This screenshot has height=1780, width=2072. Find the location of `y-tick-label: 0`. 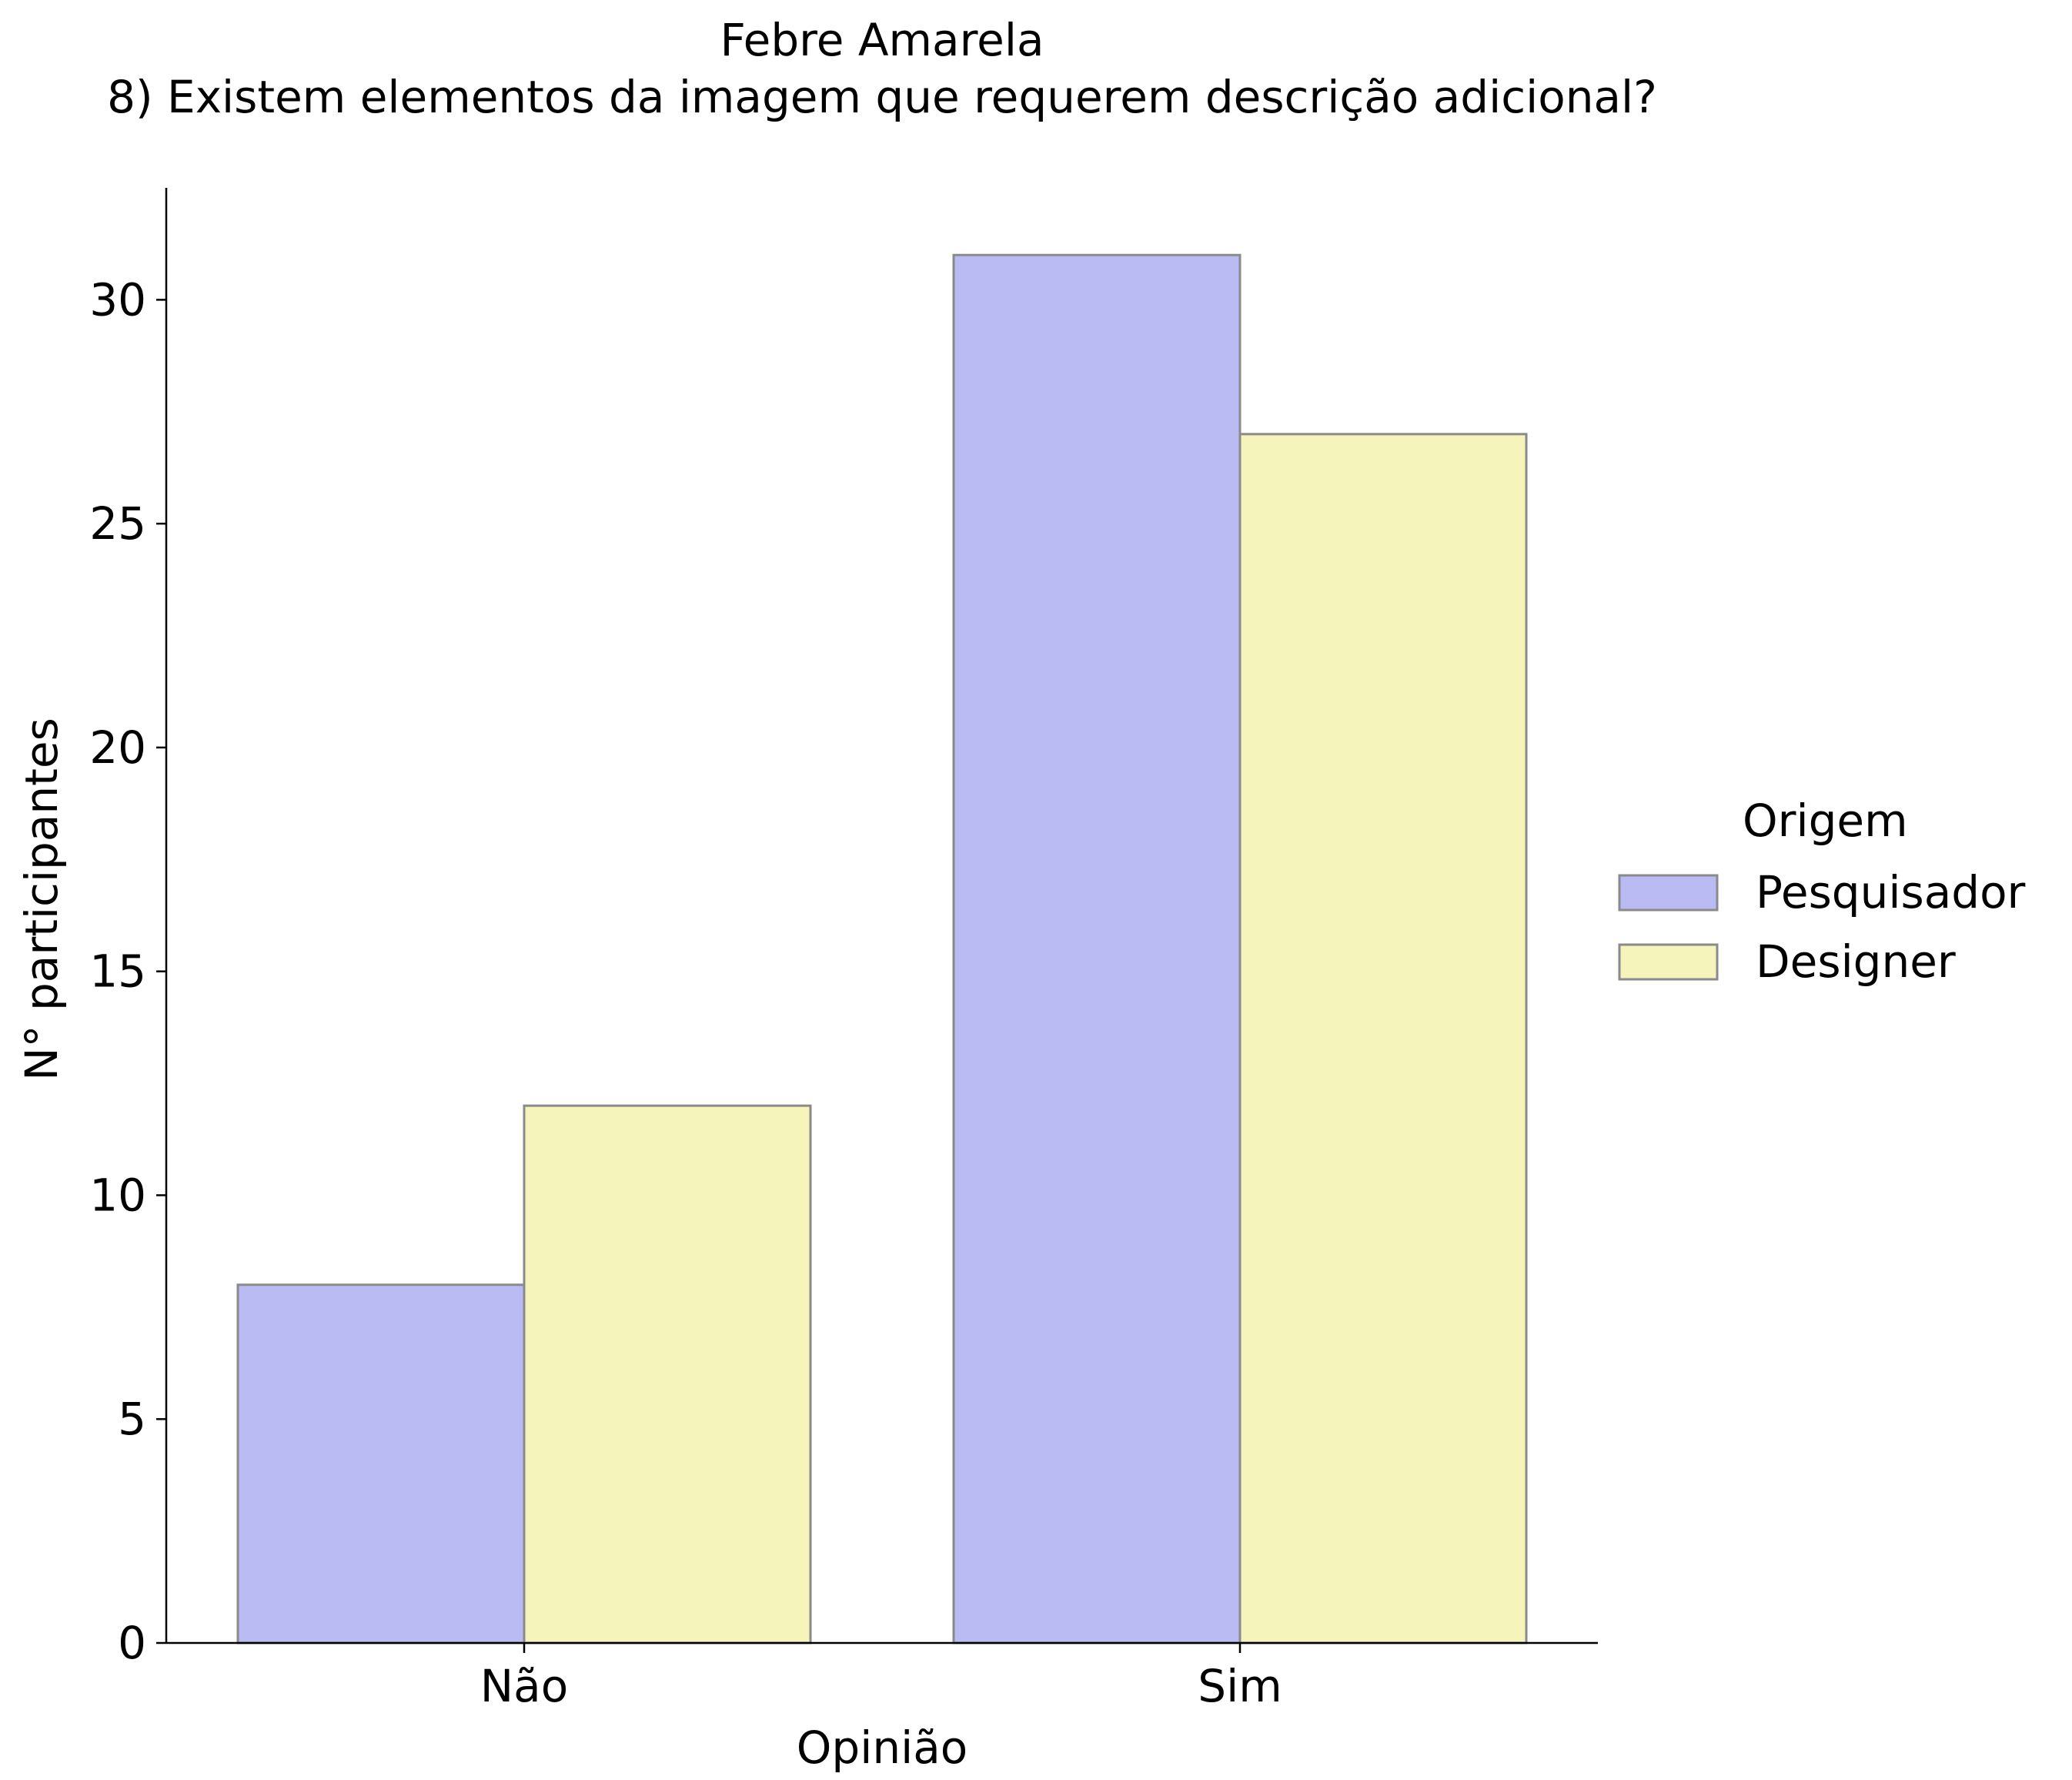

y-tick-label: 0 is located at coordinates (132, 1643).